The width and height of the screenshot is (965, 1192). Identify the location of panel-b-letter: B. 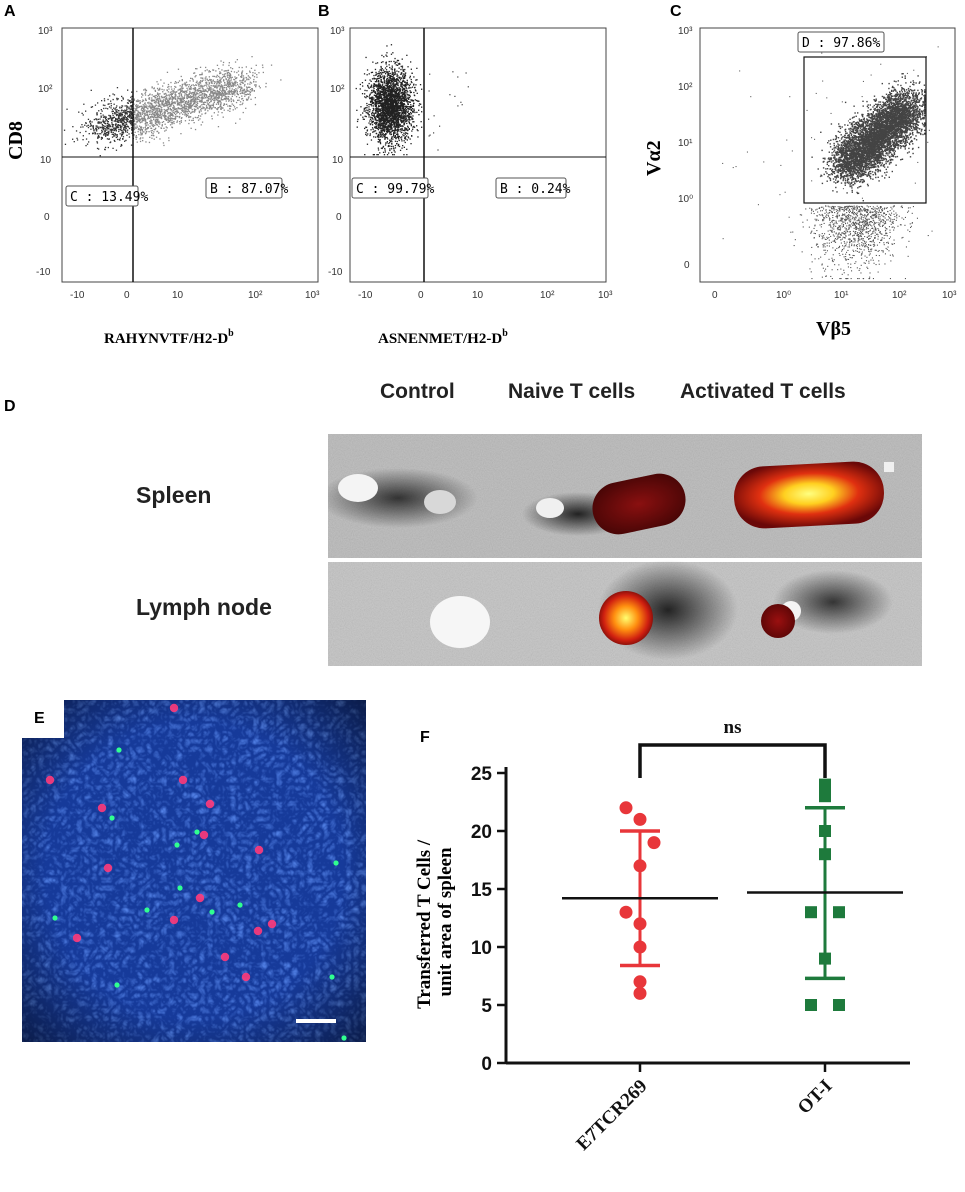
(324, 11).